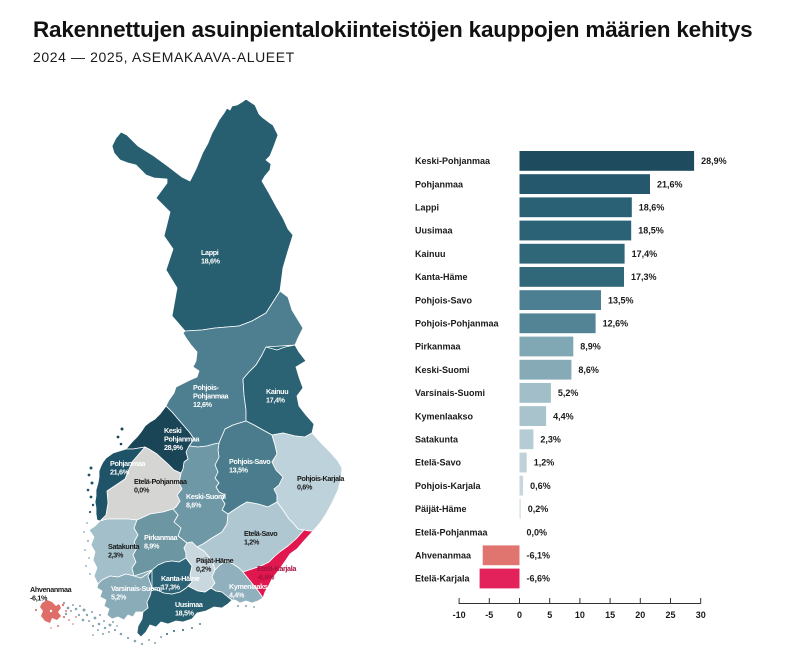 This screenshot has height=667, width=800. Describe the element at coordinates (453, 161) in the screenshot. I see `svg-text: Keski-Pohjanmaa` at that location.